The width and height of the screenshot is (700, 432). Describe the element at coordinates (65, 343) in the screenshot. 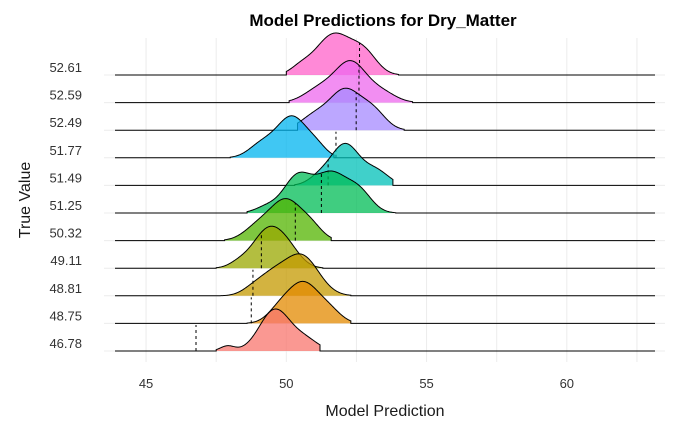

I see `y-tick-label: 46.78` at that location.